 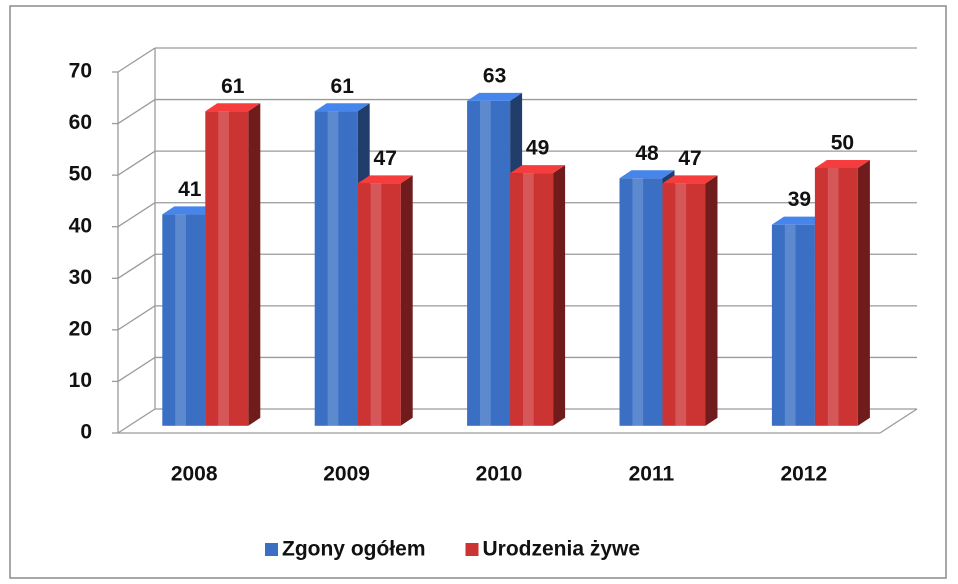 I want to click on legend-label: Urodzenia żywe, so click(x=562, y=549).